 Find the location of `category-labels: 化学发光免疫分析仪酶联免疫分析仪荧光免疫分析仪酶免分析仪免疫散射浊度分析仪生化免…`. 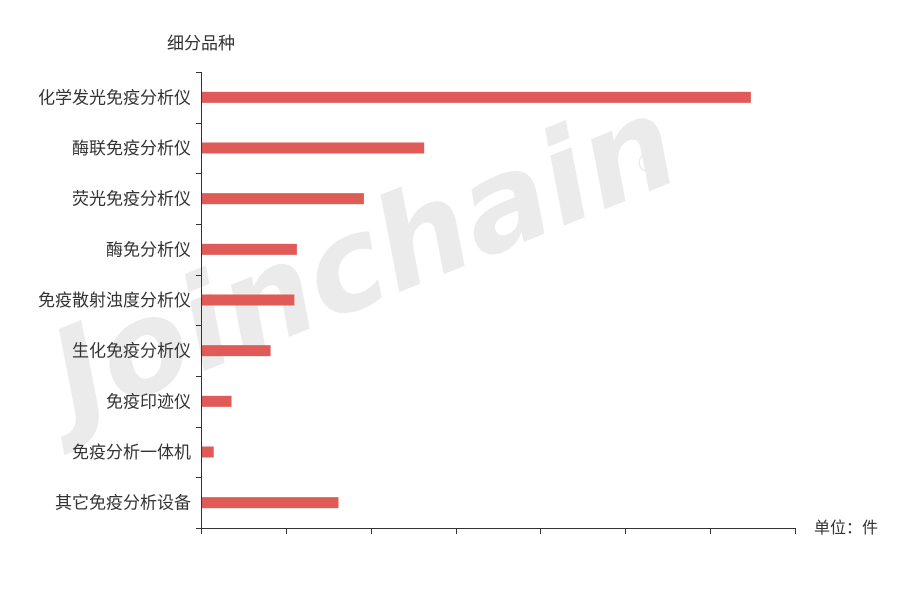

category-labels: 化学发光免疫分析仪酶联免疫分析仪荧光免疫分析仪酶免分析仪免疫散射浊度分析仪生化免… is located at coordinates (114, 300).